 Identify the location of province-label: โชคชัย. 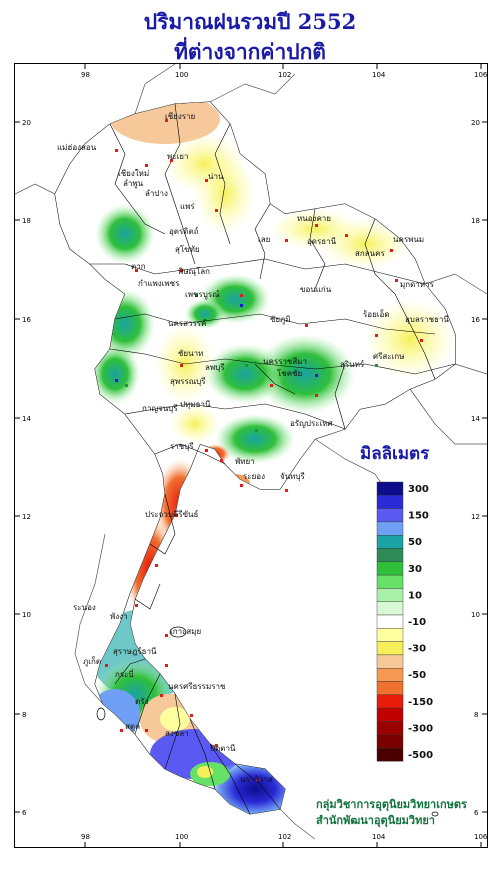
(289, 373).